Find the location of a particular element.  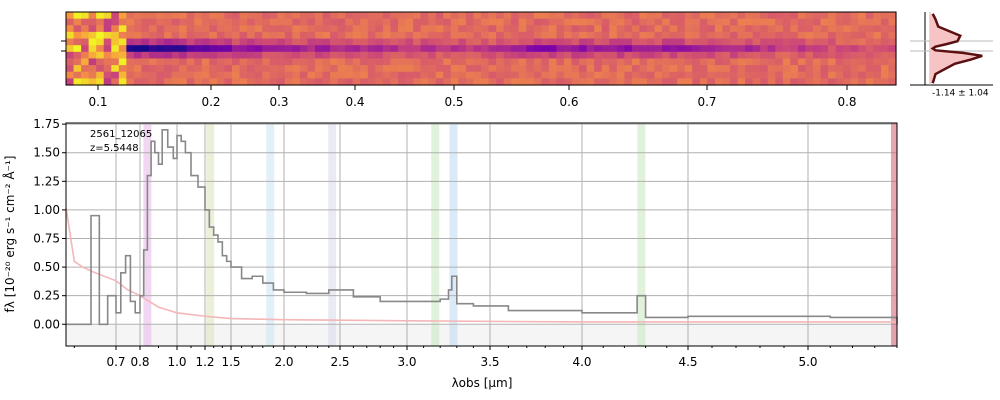

x-tick-label: 5.0 is located at coordinates (807, 362).